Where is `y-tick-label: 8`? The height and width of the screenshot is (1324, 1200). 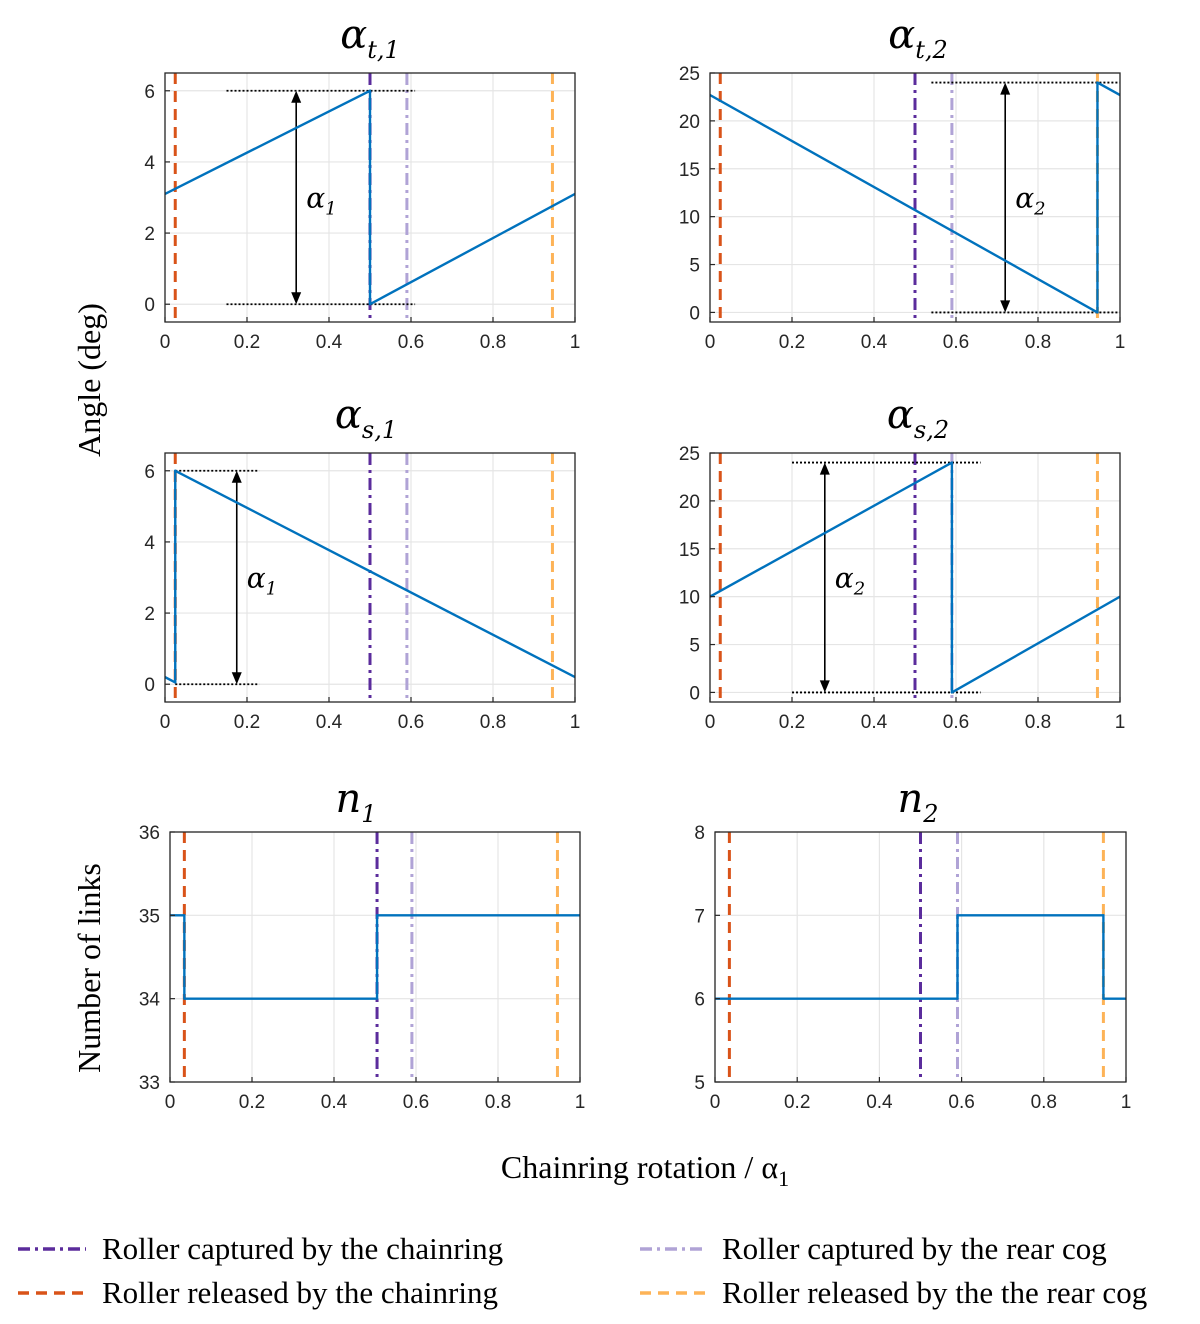 y-tick-label: 8 is located at coordinates (699, 833).